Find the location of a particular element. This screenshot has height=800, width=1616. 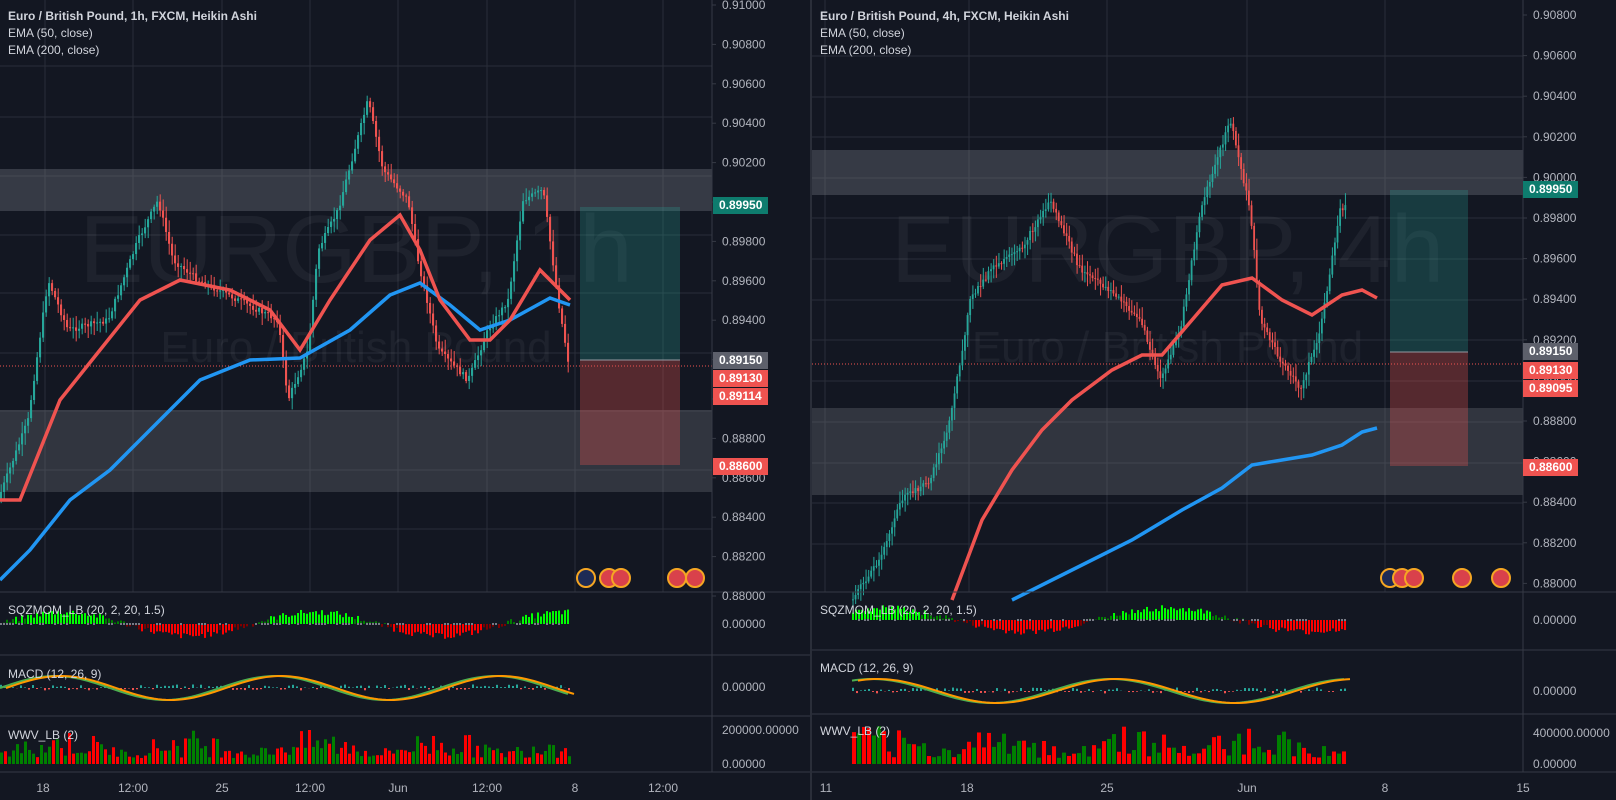

price-tick-label: 0.89800 is located at coordinates (744, 241).